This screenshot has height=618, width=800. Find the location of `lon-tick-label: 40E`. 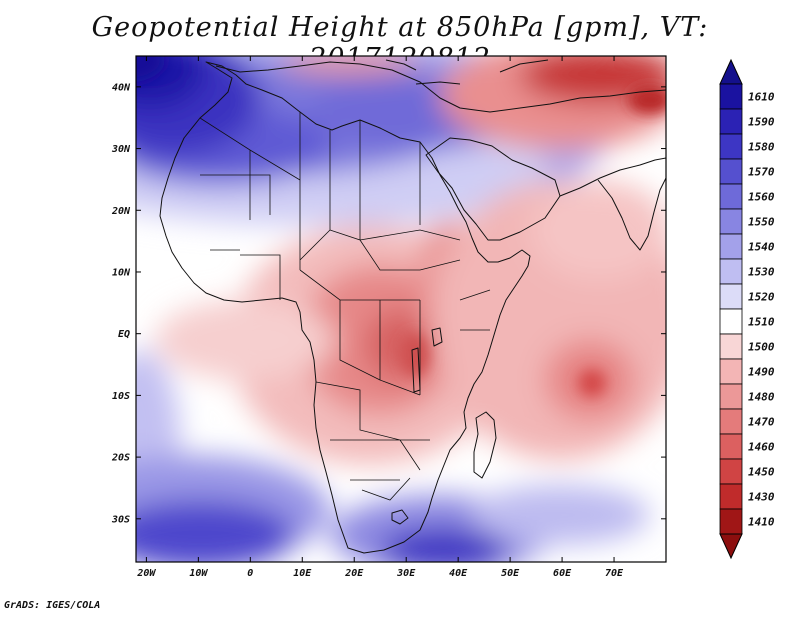

lon-tick-label: 40E is located at coordinates (458, 573).